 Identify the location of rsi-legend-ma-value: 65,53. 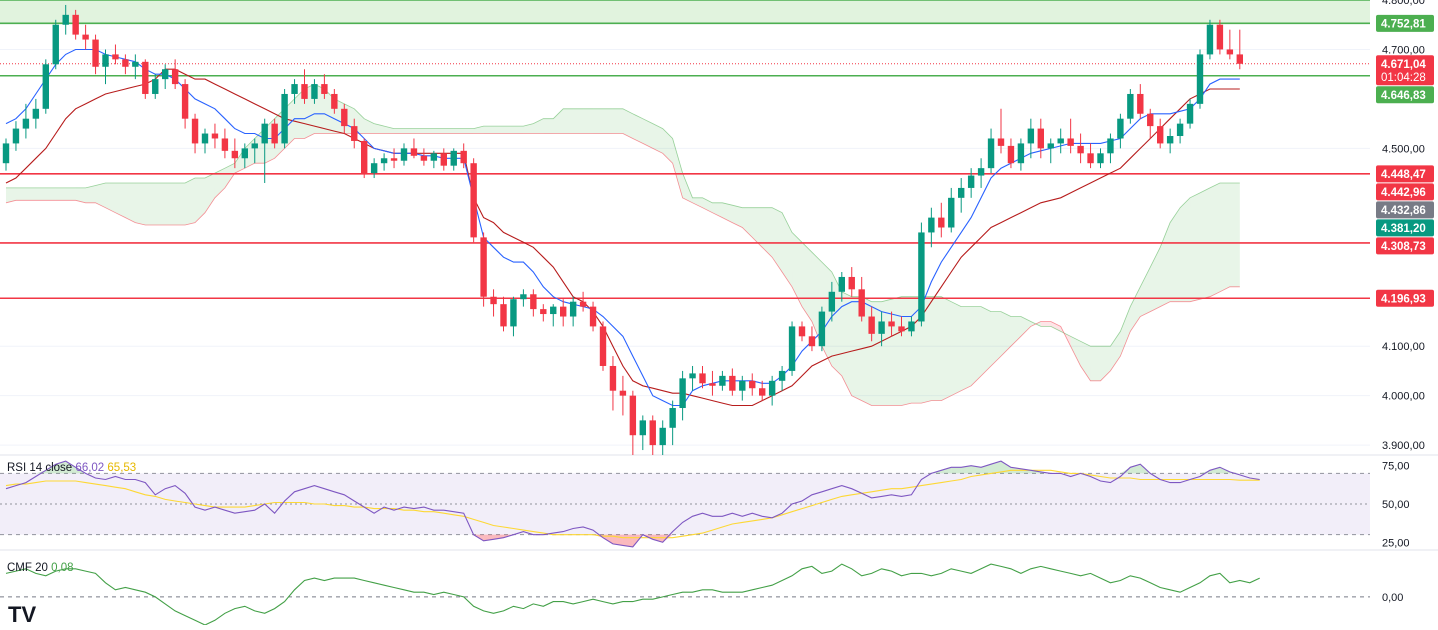
(122, 468).